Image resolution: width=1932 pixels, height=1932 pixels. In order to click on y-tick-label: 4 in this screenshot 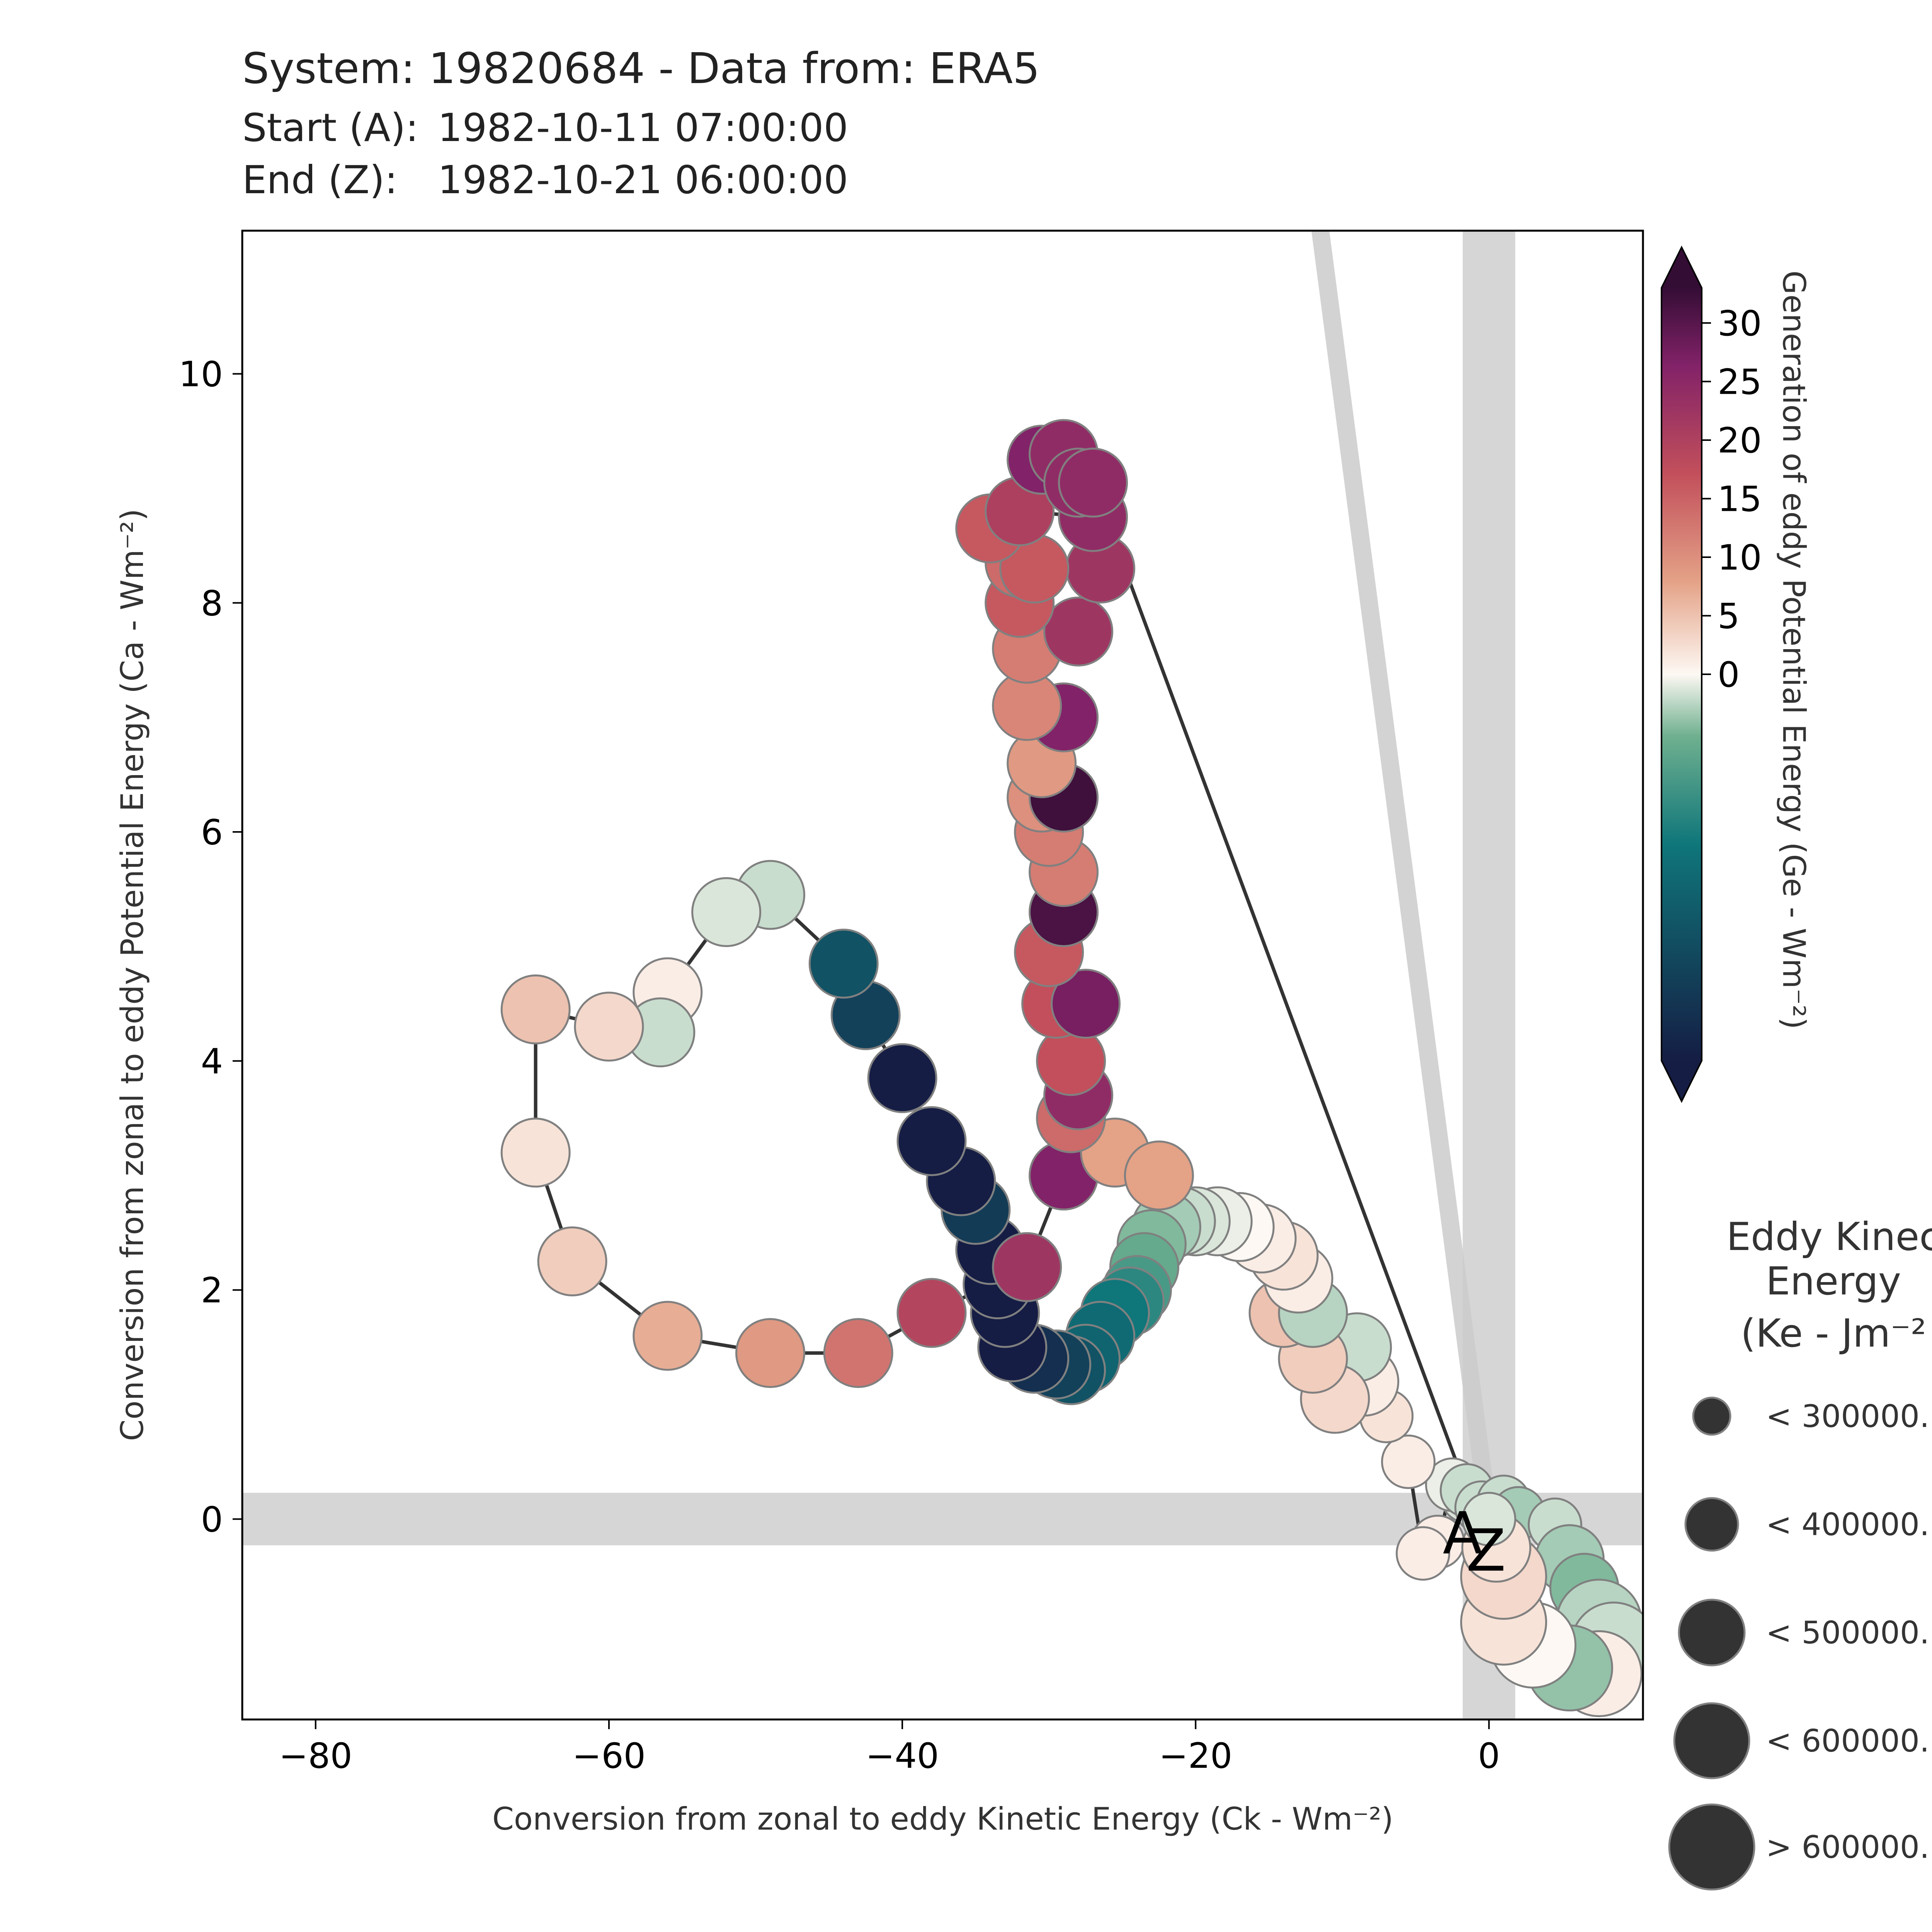, I will do `click(212, 1062)`.